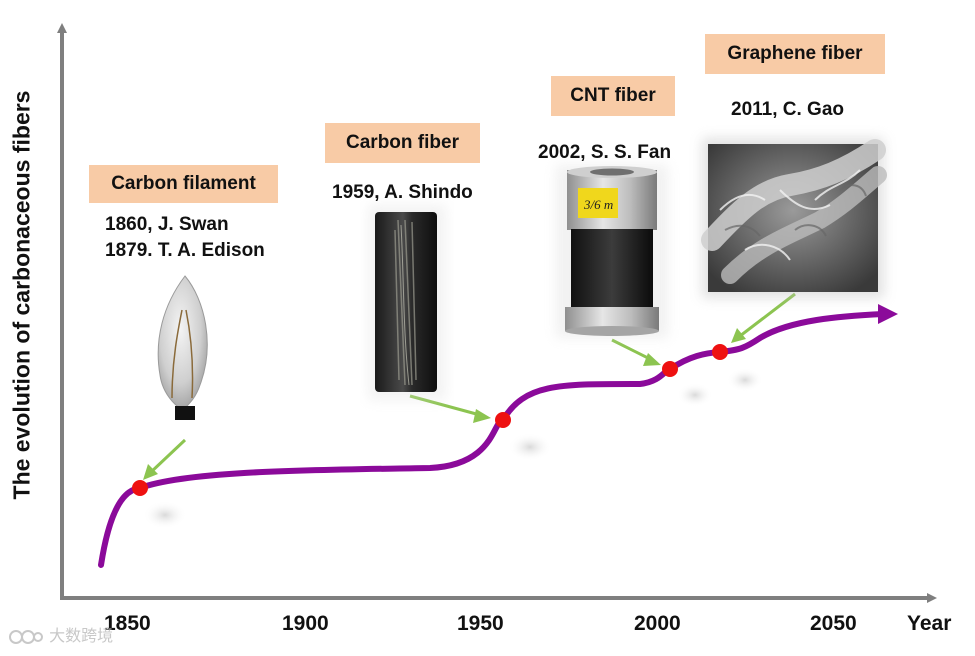 The height and width of the screenshot is (656, 975). Describe the element at coordinates (929, 623) in the screenshot. I see `x-axis-title: Year` at that location.